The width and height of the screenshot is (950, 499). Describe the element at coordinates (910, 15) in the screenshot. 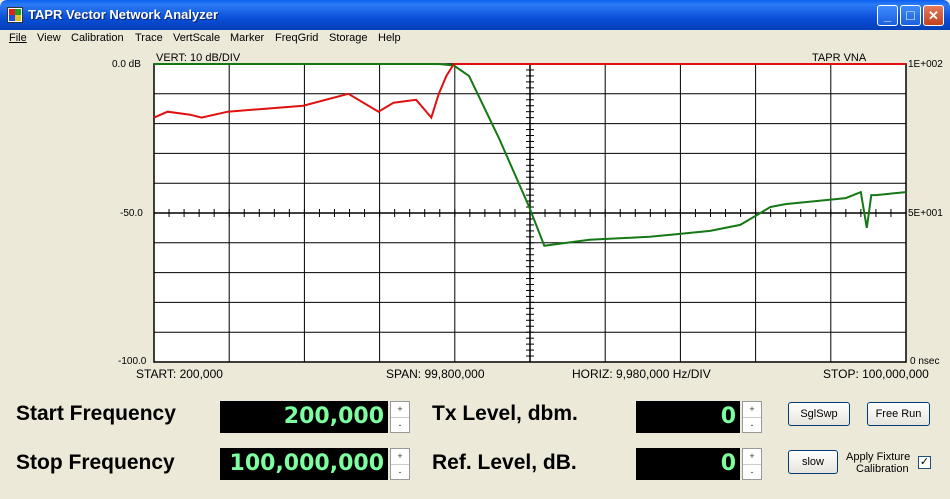

I see `maximize-button: □` at that location.